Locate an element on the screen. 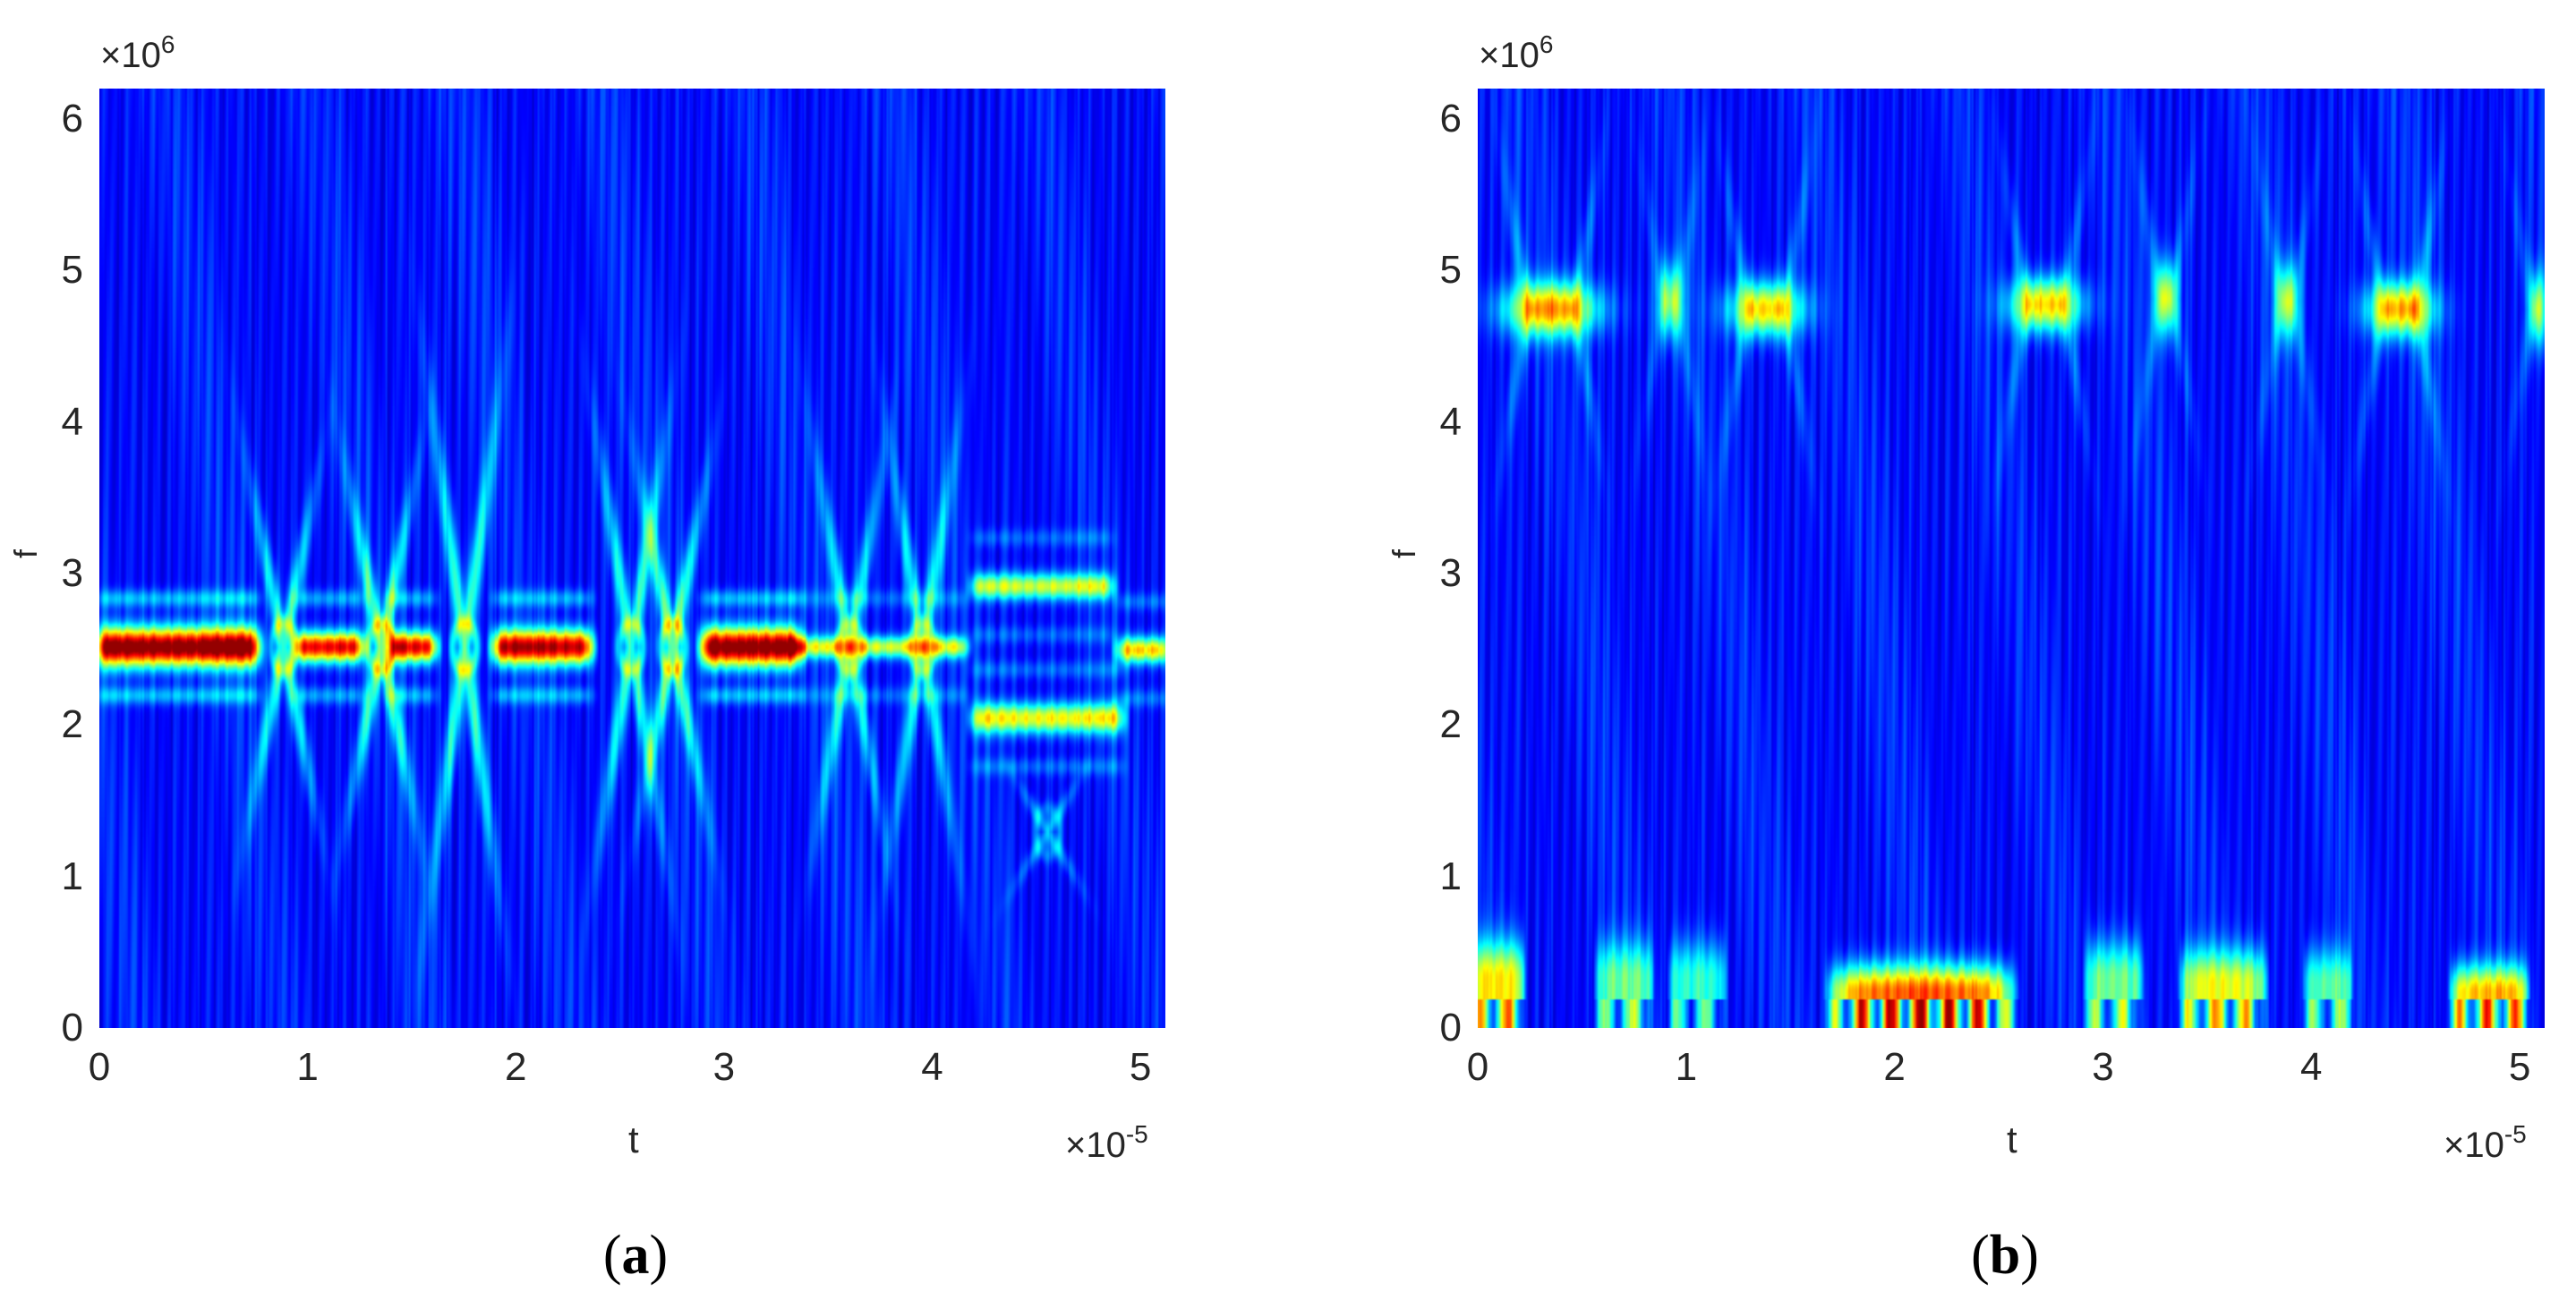 The width and height of the screenshot is (2576, 1309). panel-caption-a: (a) is located at coordinates (635, 1256).